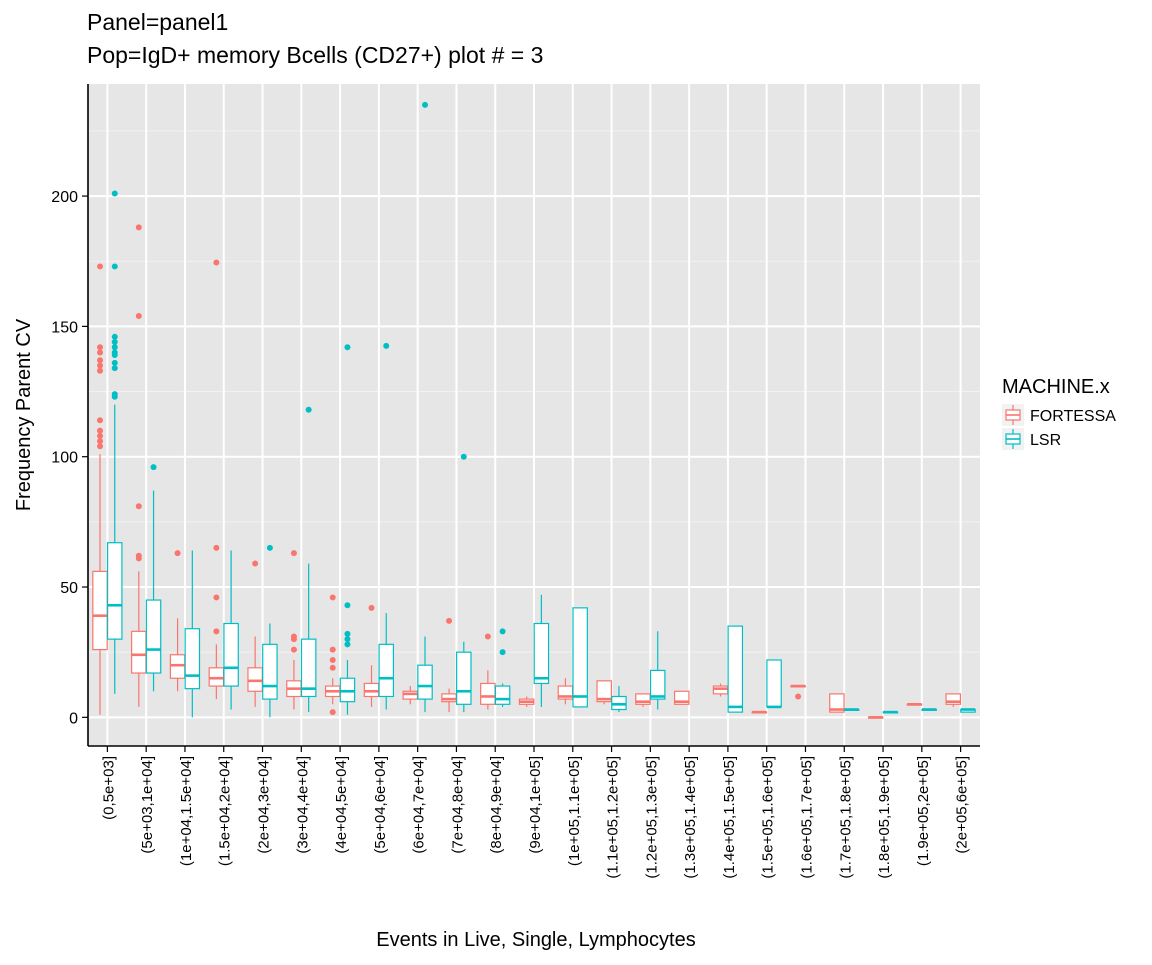 Image resolution: width=1152 pixels, height=965 pixels. Describe the element at coordinates (225, 811) in the screenshot. I see `x-tick-label: (1.5e+04,2e+04]` at that location.